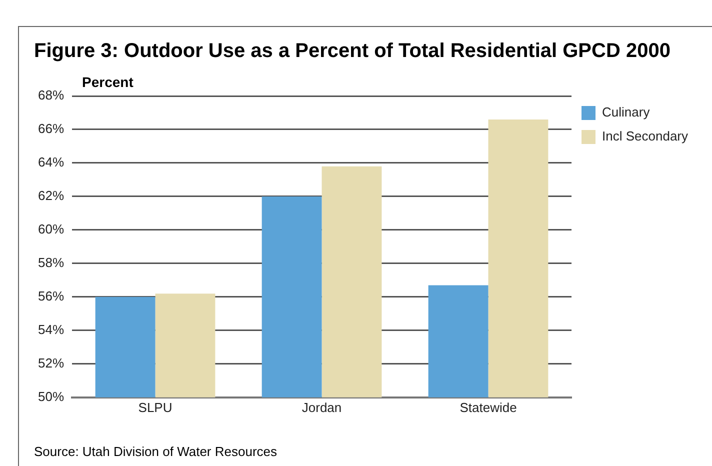 The image size is (712, 466). What do you see at coordinates (51, 362) in the screenshot?
I see `y-tick-label: 52%` at bounding box center [51, 362].